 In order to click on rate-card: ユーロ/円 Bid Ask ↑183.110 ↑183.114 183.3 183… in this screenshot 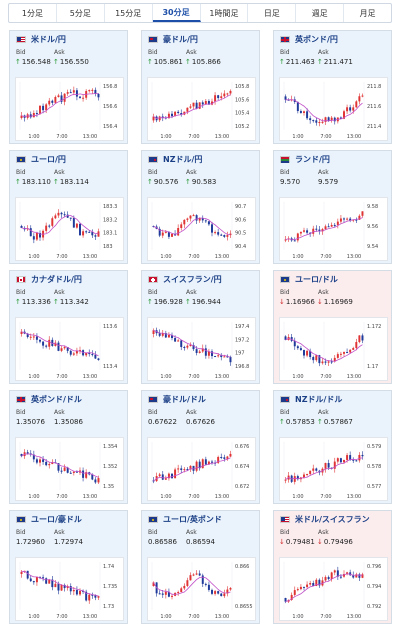, I will do `click(68, 207)`.